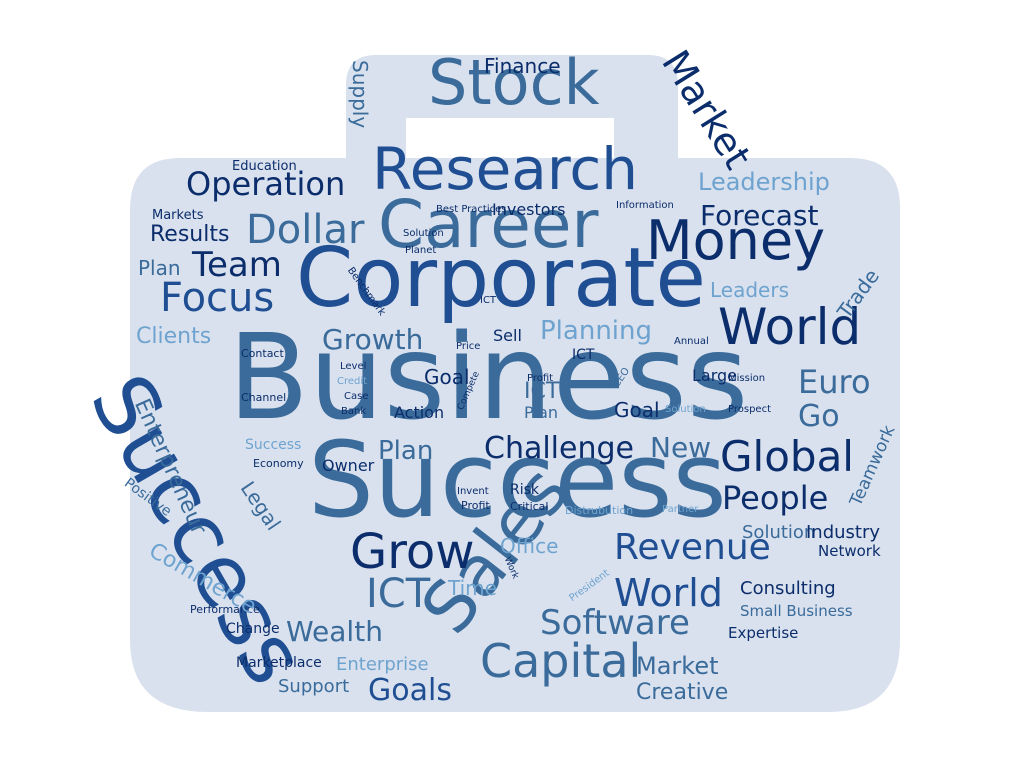 Image resolution: width=1024 pixels, height=768 pixels. I want to click on word-creative: Creative, so click(682, 692).